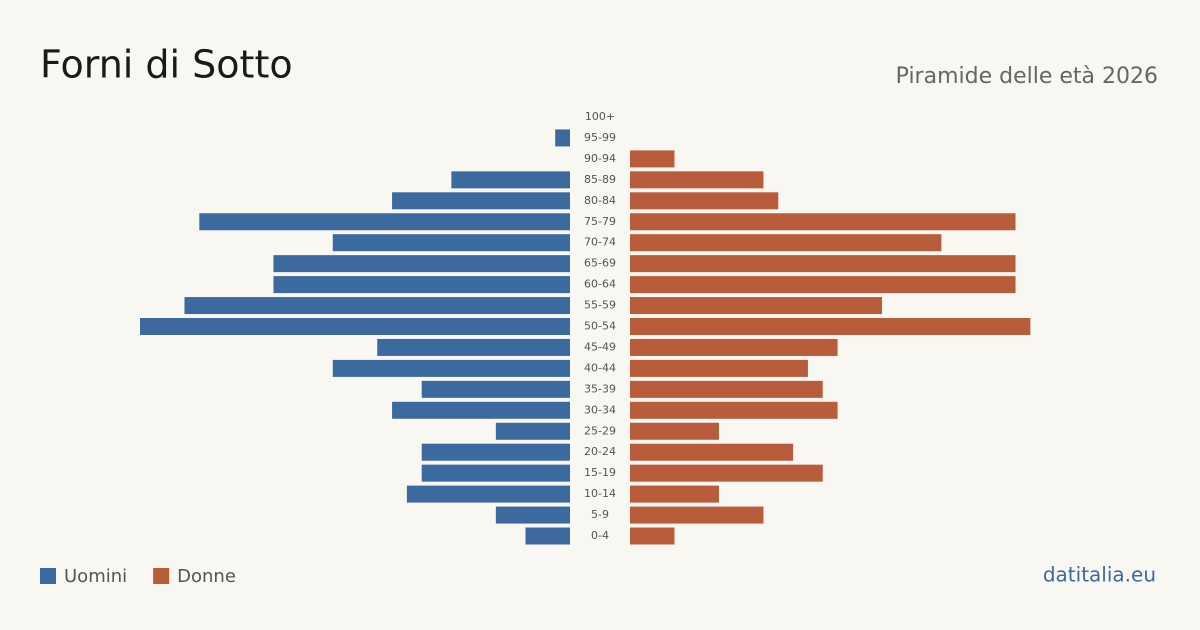  Describe the element at coordinates (600, 221) in the screenshot. I see `age-label: 75-79` at that location.